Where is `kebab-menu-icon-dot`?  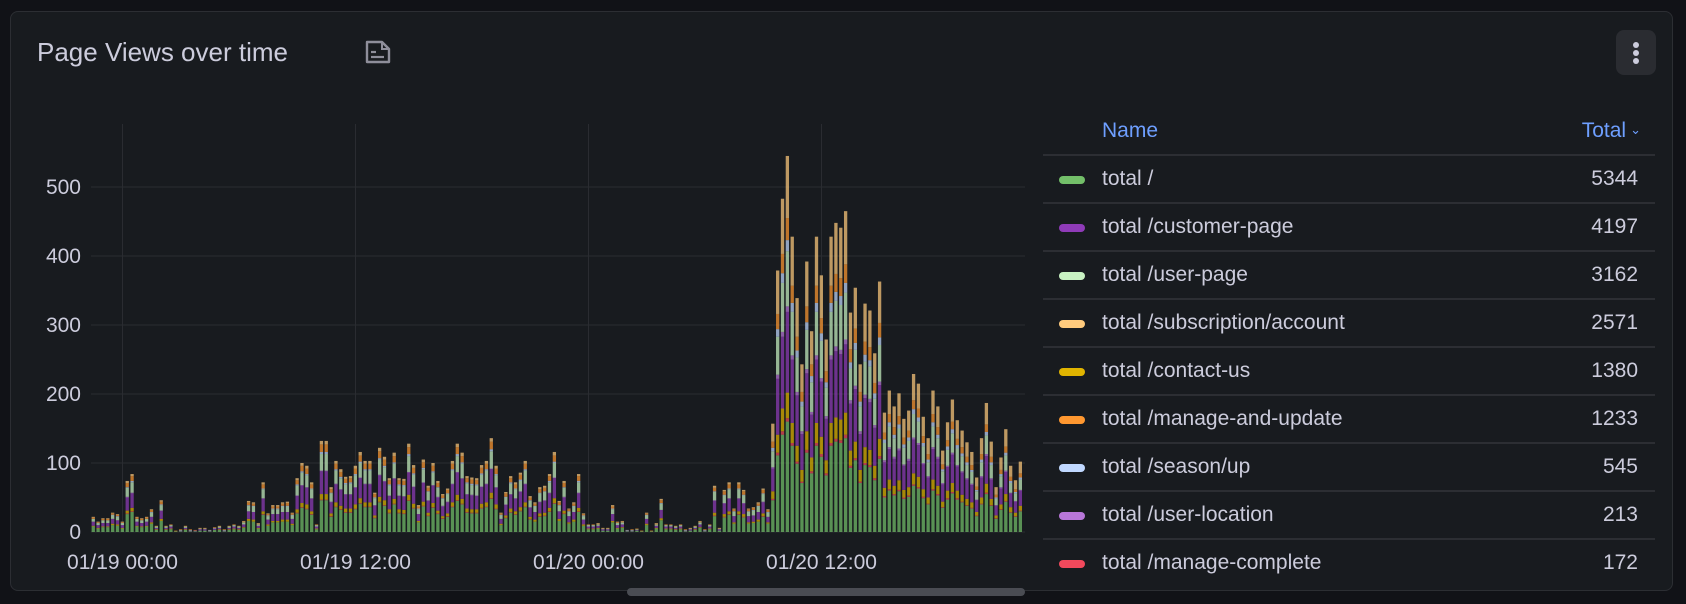 kebab-menu-icon-dot is located at coordinates (1636, 61).